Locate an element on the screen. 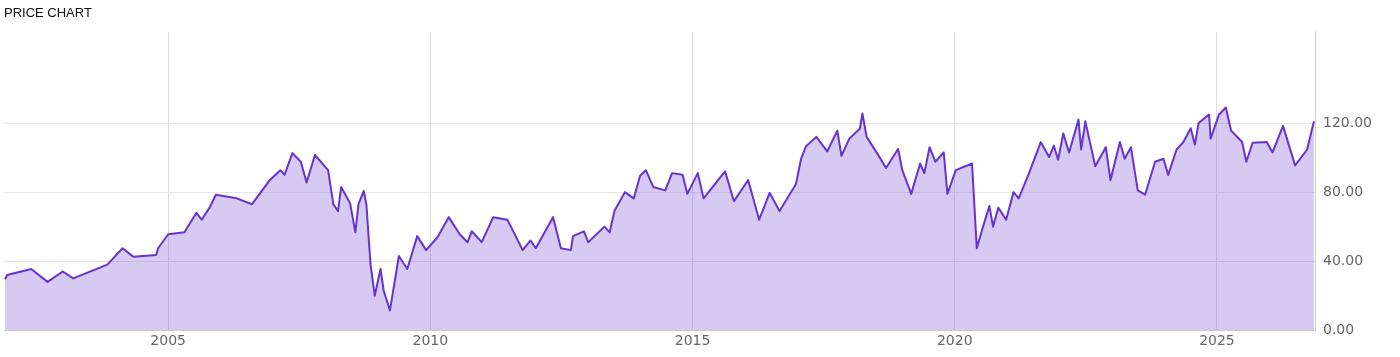 The image size is (1400, 357). x-tick-label: 2025 is located at coordinates (1217, 340).